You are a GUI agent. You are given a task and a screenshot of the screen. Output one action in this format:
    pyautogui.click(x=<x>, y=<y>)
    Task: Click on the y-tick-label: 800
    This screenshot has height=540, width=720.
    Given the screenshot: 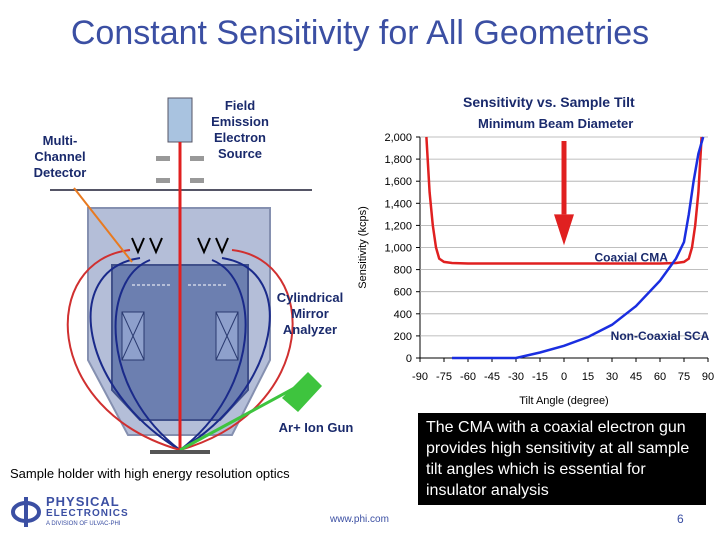 What is the action you would take?
    pyautogui.click(x=403, y=271)
    